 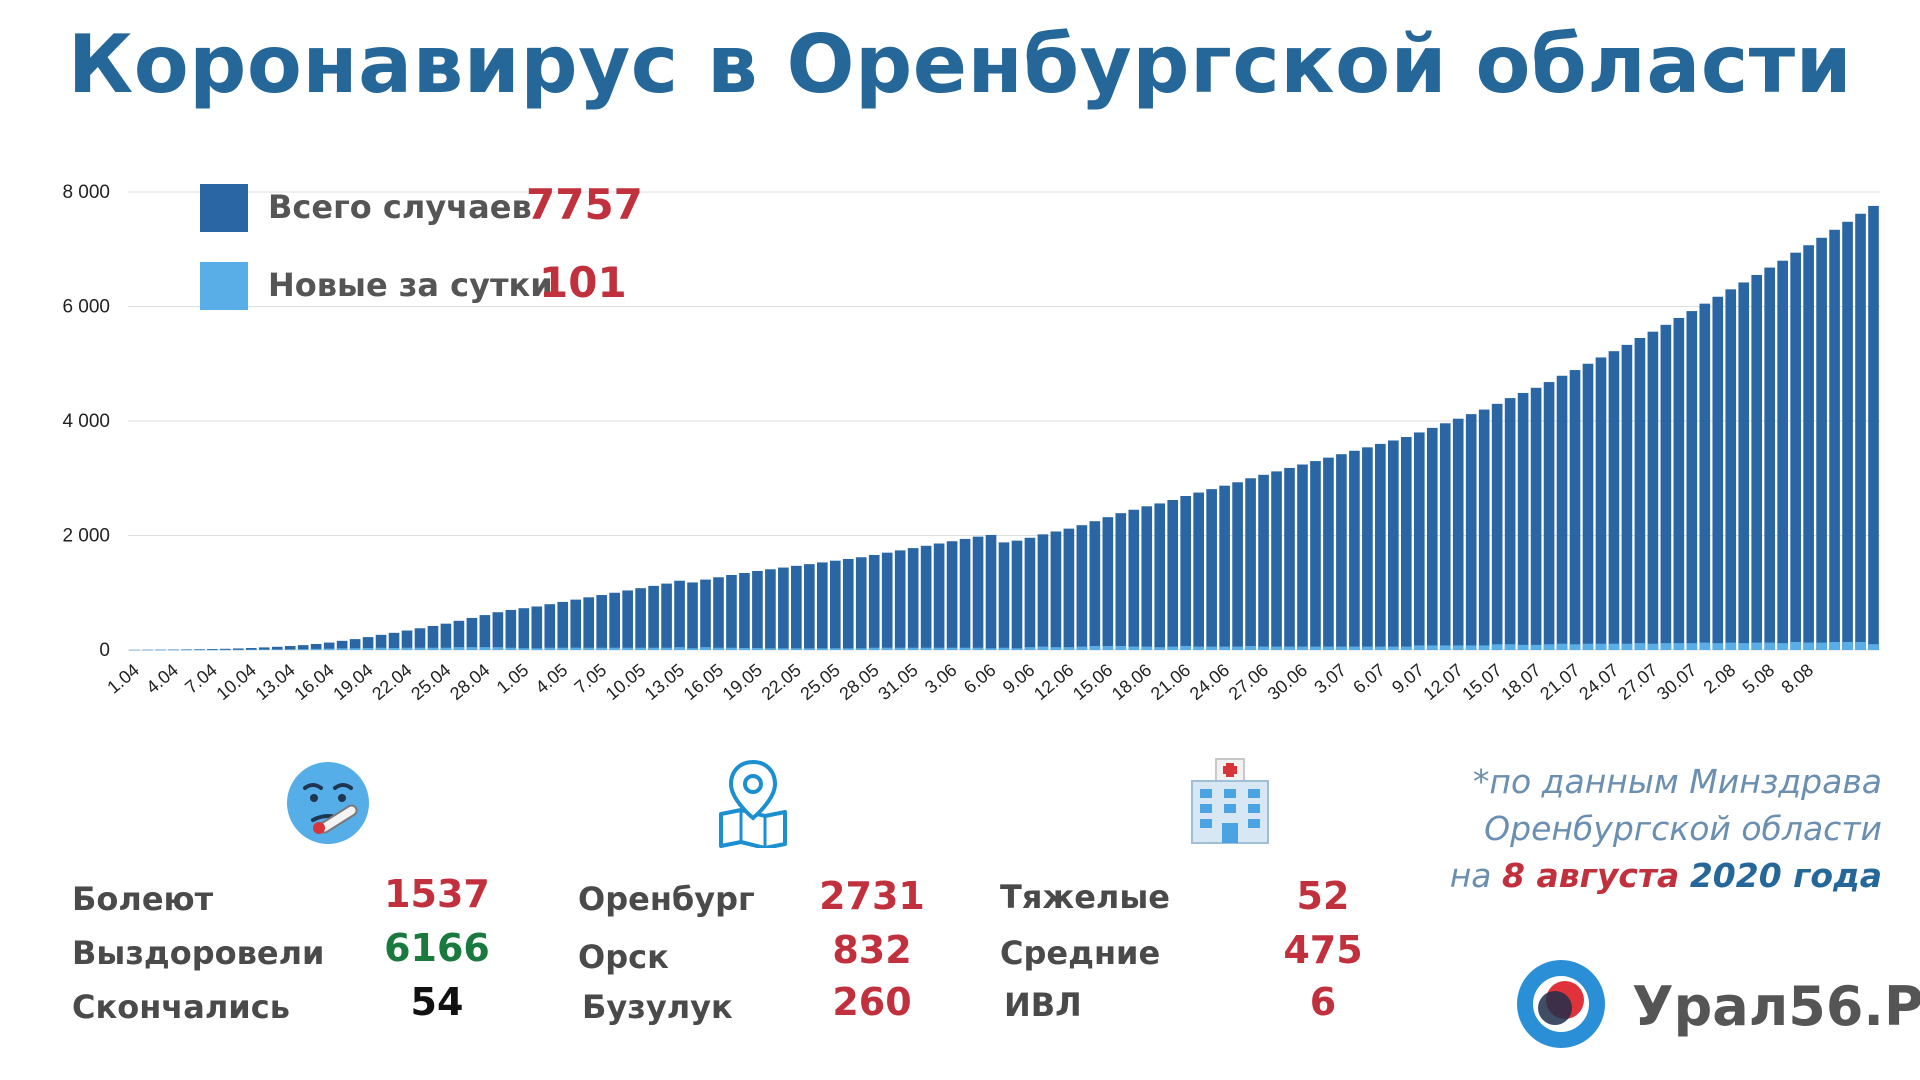 What do you see at coordinates (1759, 679) in the screenshot?
I see `x-tick-label: 5.08` at bounding box center [1759, 679].